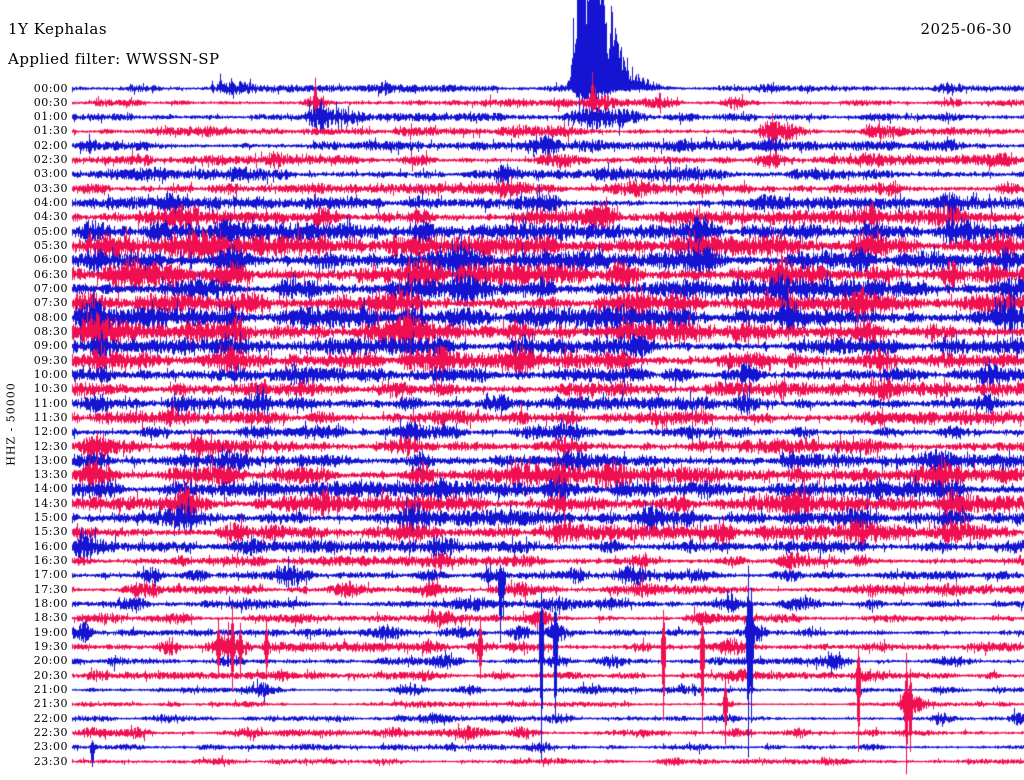  Describe the element at coordinates (50, 646) in the screenshot. I see `time-label: 19:30` at that location.